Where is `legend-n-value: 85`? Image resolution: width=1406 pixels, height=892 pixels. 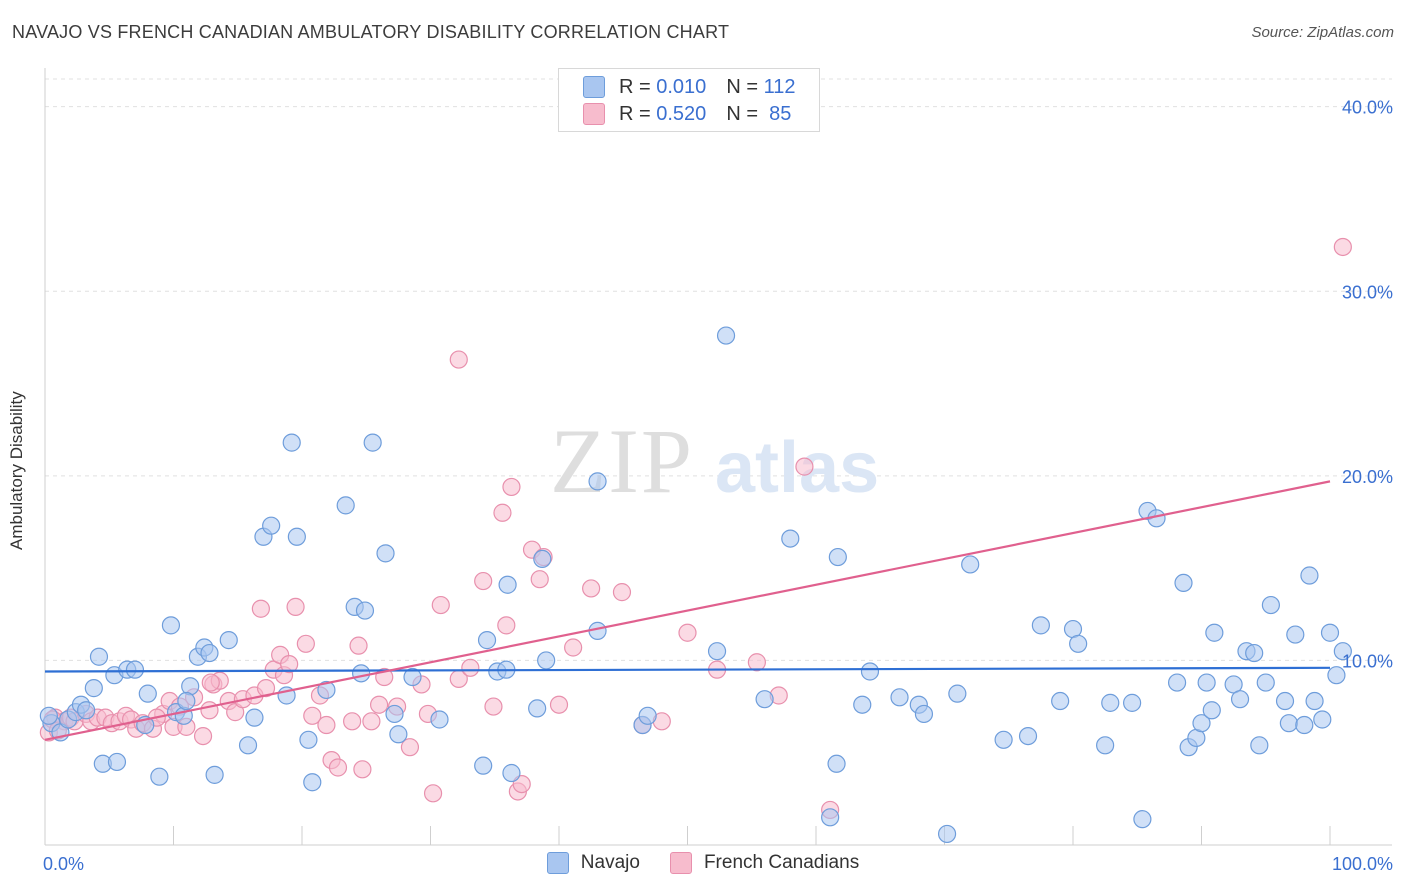 legend-n-value: 85 is located at coordinates (780, 113).